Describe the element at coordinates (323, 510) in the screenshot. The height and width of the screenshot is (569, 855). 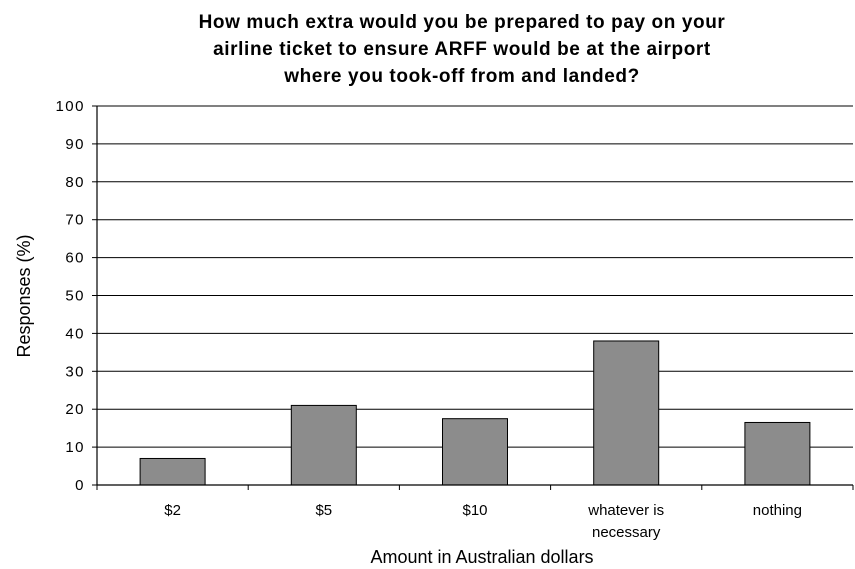
I see `x-category-label: $5` at that location.